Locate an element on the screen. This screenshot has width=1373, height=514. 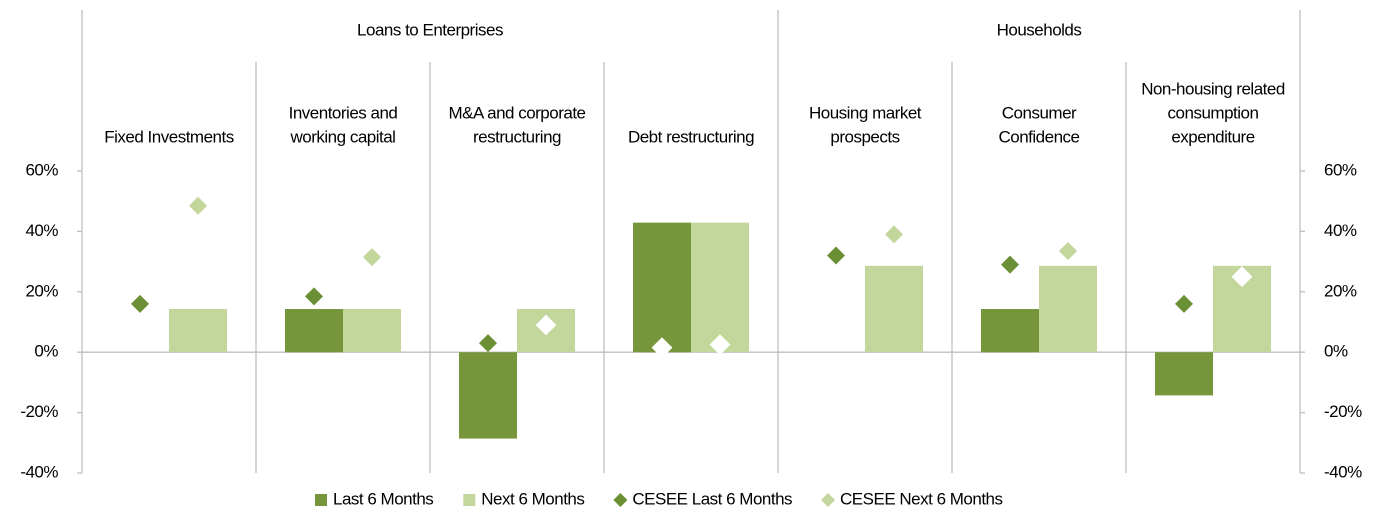
y2-tick-label: 40% is located at coordinates (1340, 230).